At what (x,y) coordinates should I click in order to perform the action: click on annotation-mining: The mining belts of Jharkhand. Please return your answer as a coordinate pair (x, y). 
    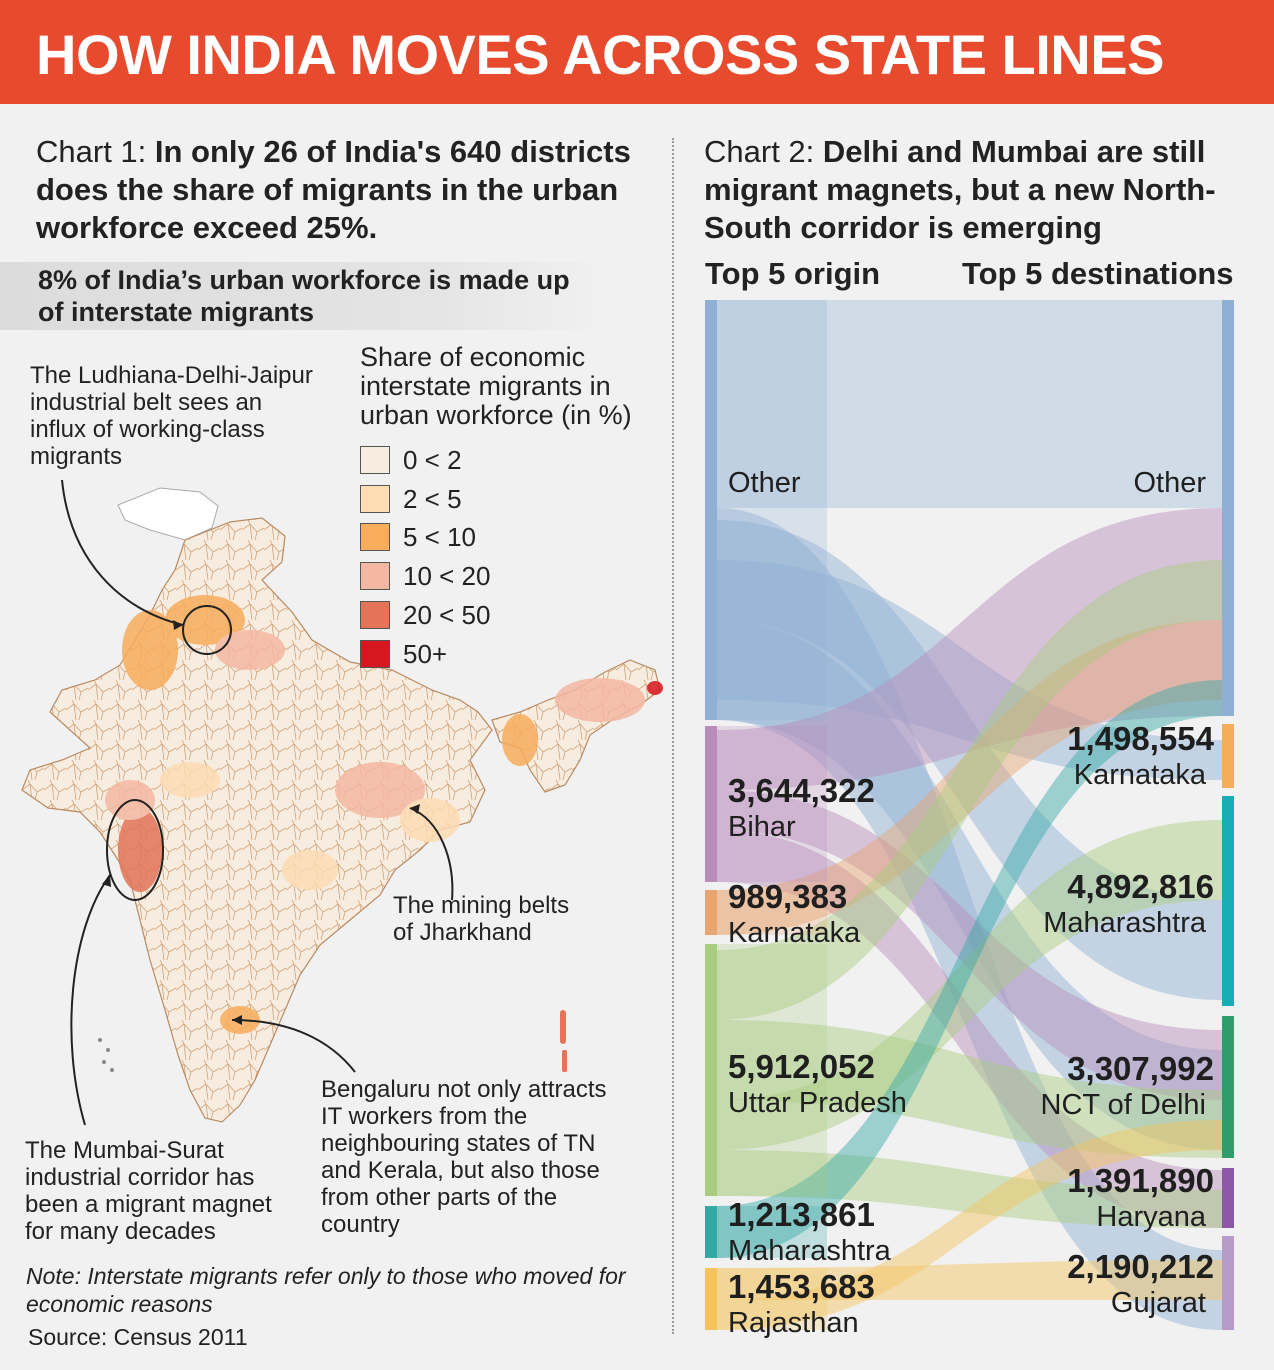
    Looking at the image, I should click on (481, 919).